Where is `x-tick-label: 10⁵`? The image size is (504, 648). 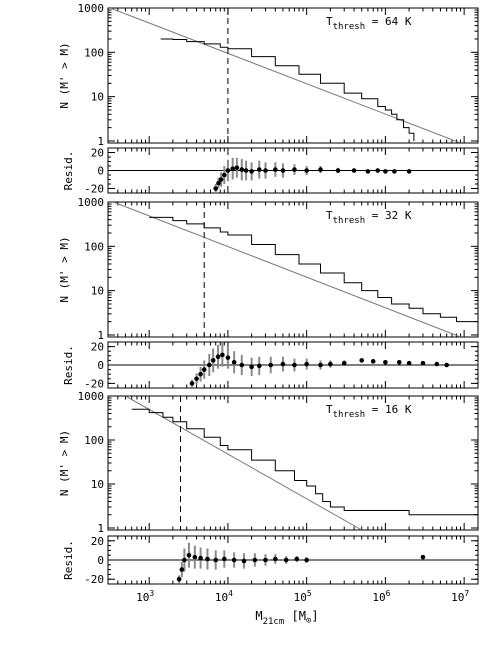
x-tick-label: 10⁵ is located at coordinates (303, 596).